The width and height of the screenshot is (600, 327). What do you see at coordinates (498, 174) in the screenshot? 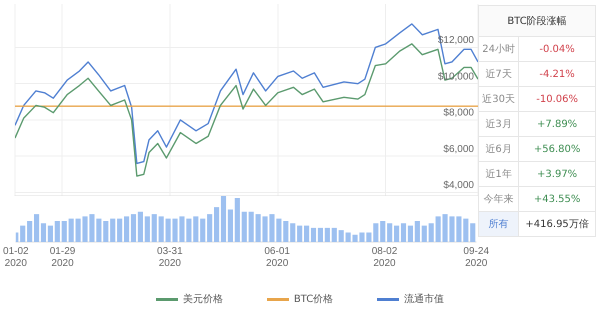
I see `text: 近1年` at bounding box center [498, 174].